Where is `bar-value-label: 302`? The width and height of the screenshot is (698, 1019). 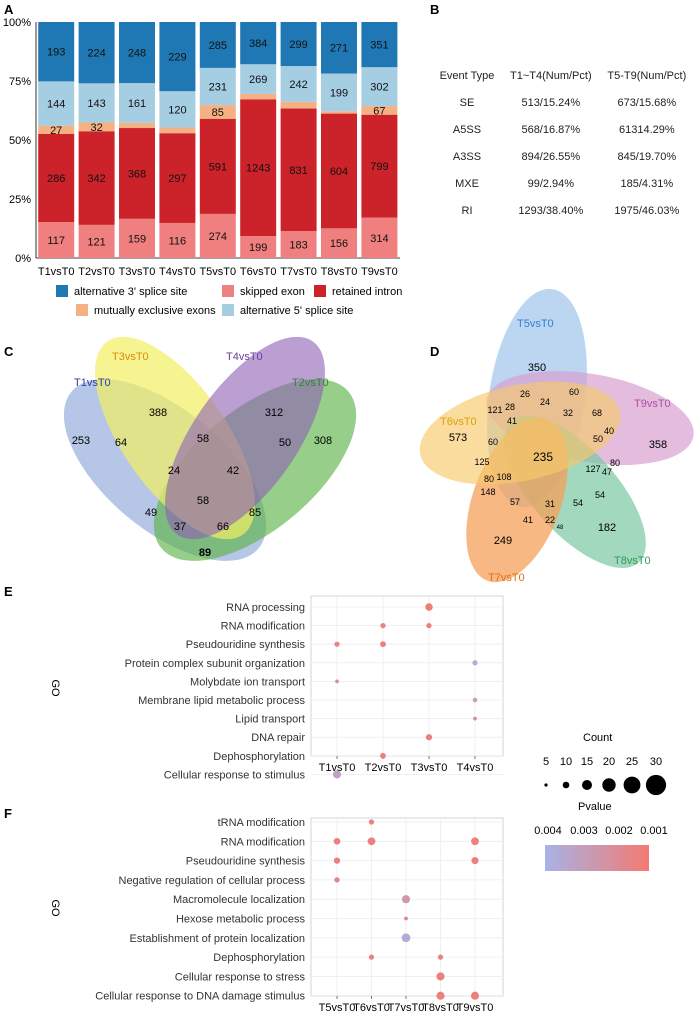 bar-value-label: 302 is located at coordinates (379, 88).